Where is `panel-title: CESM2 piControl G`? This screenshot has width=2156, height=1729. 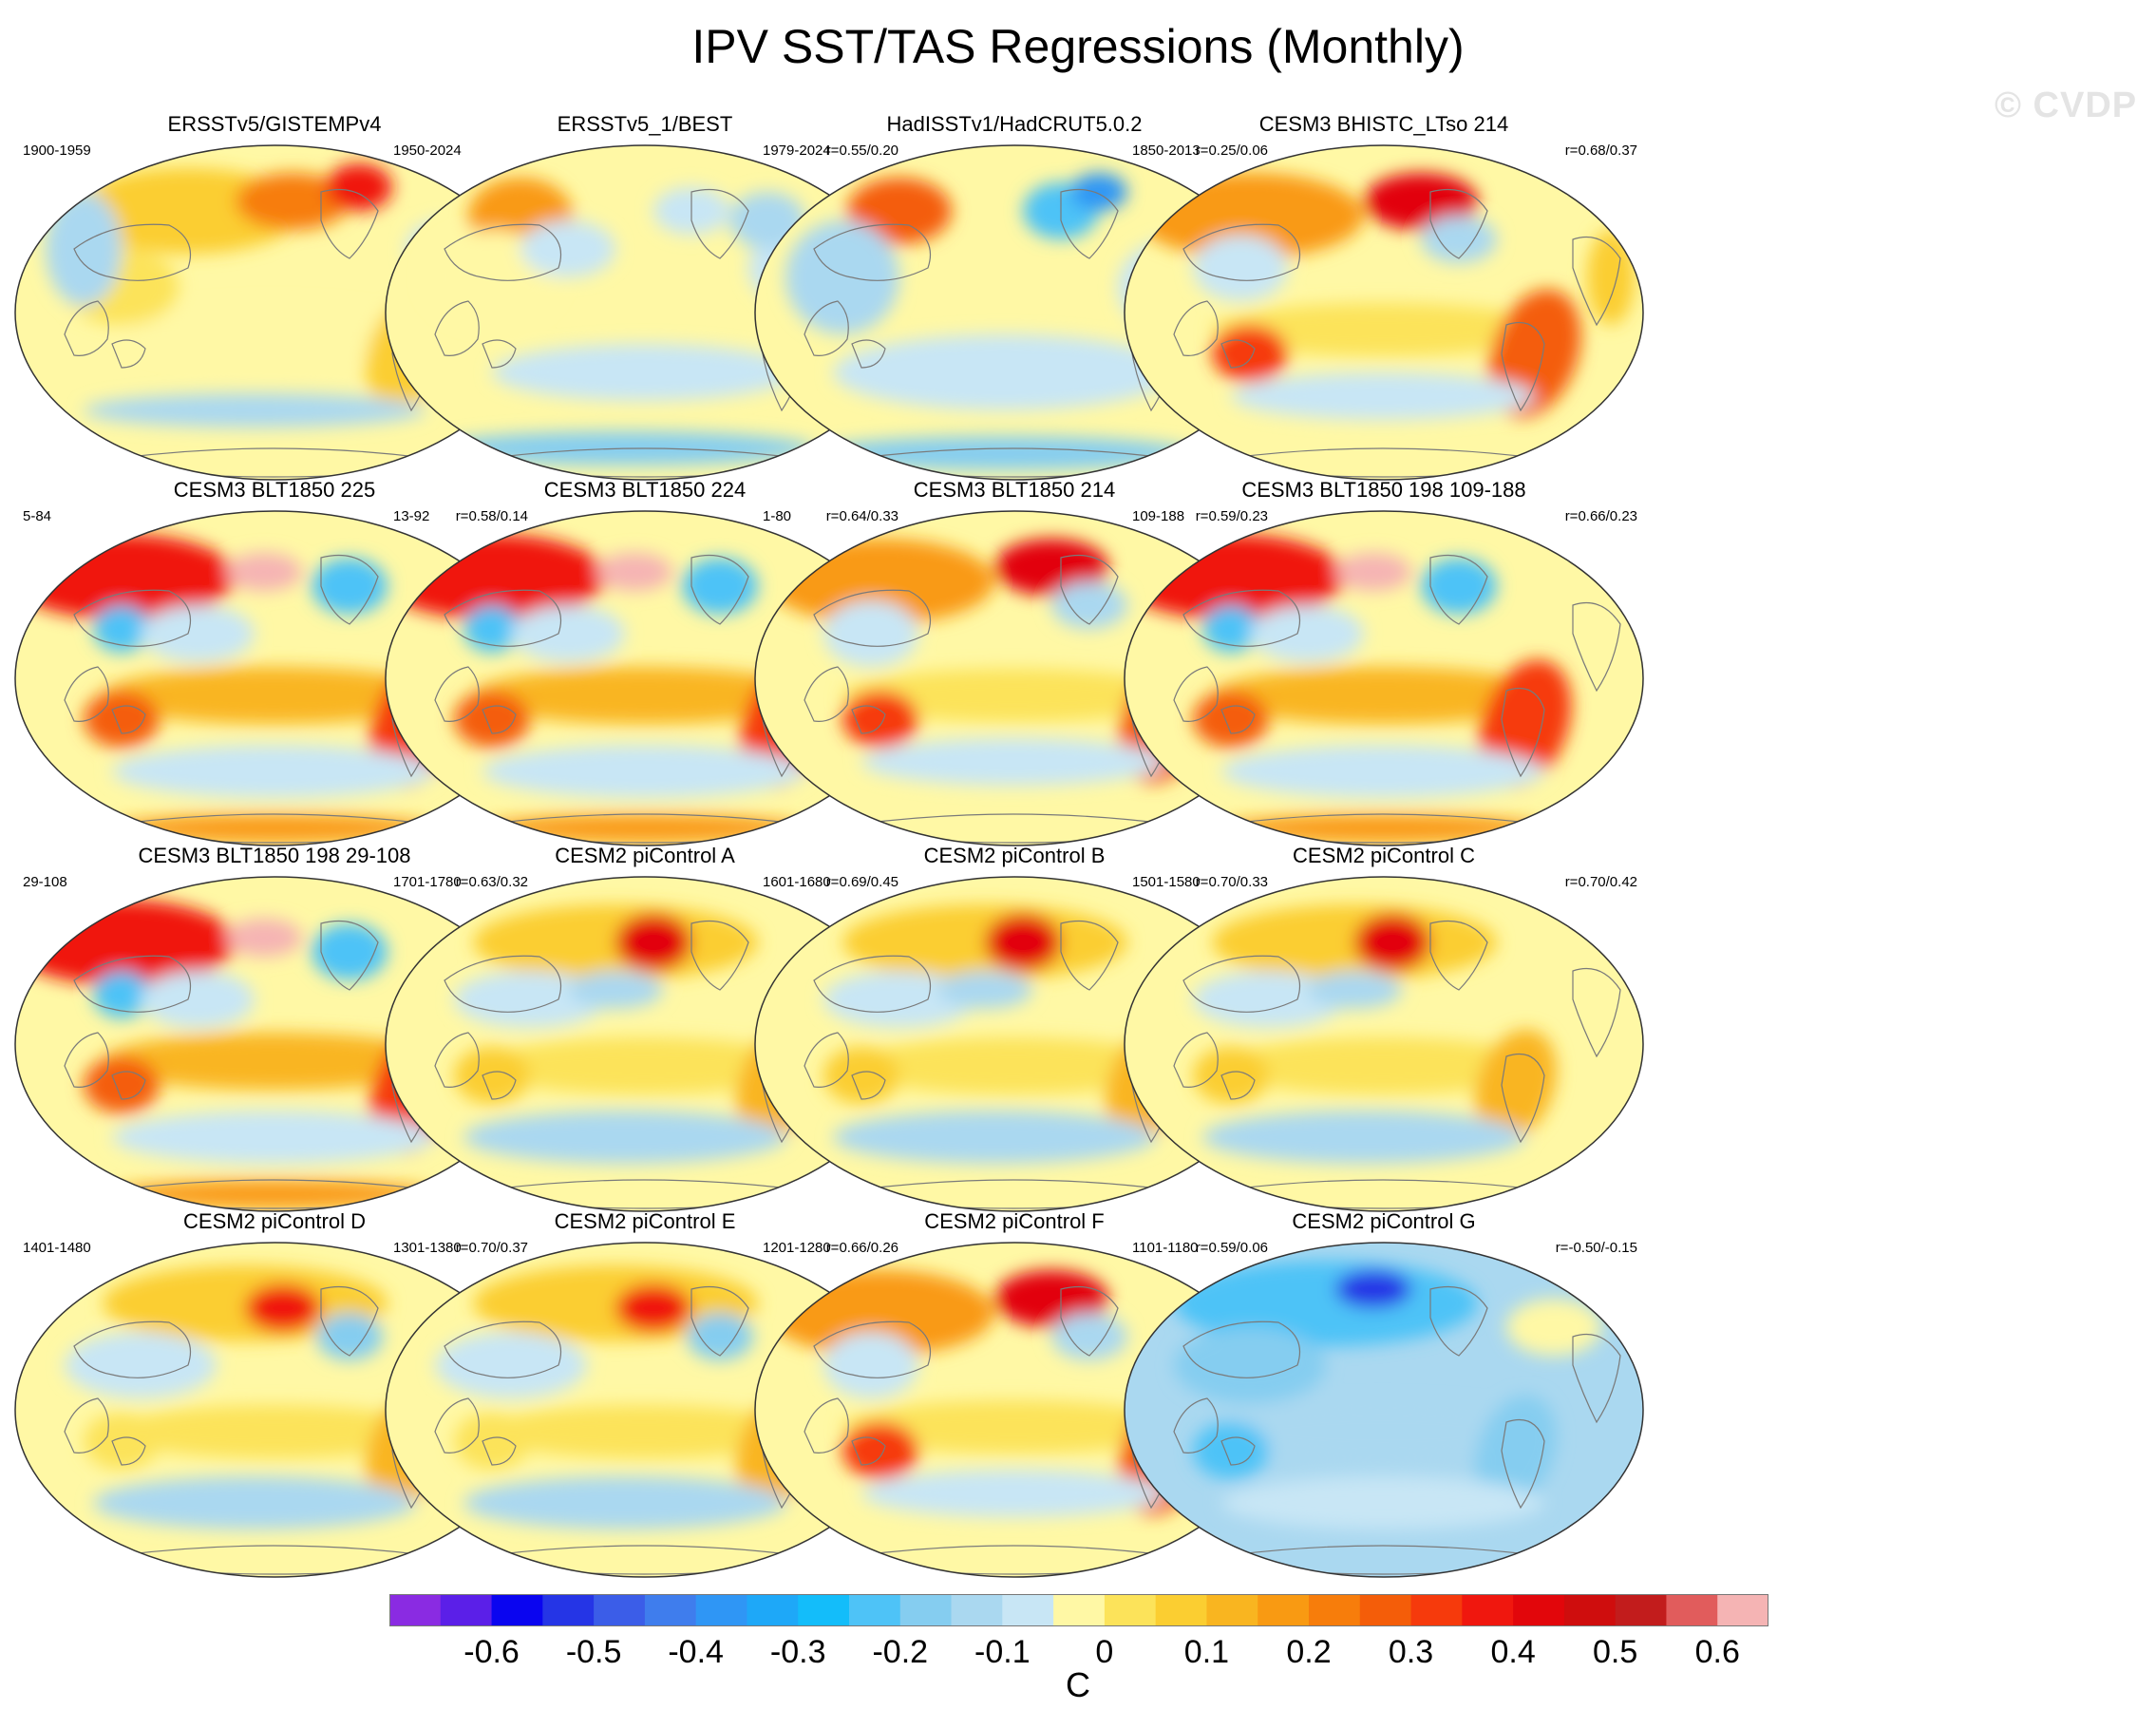 panel-title: CESM2 piControl G is located at coordinates (1384, 1221).